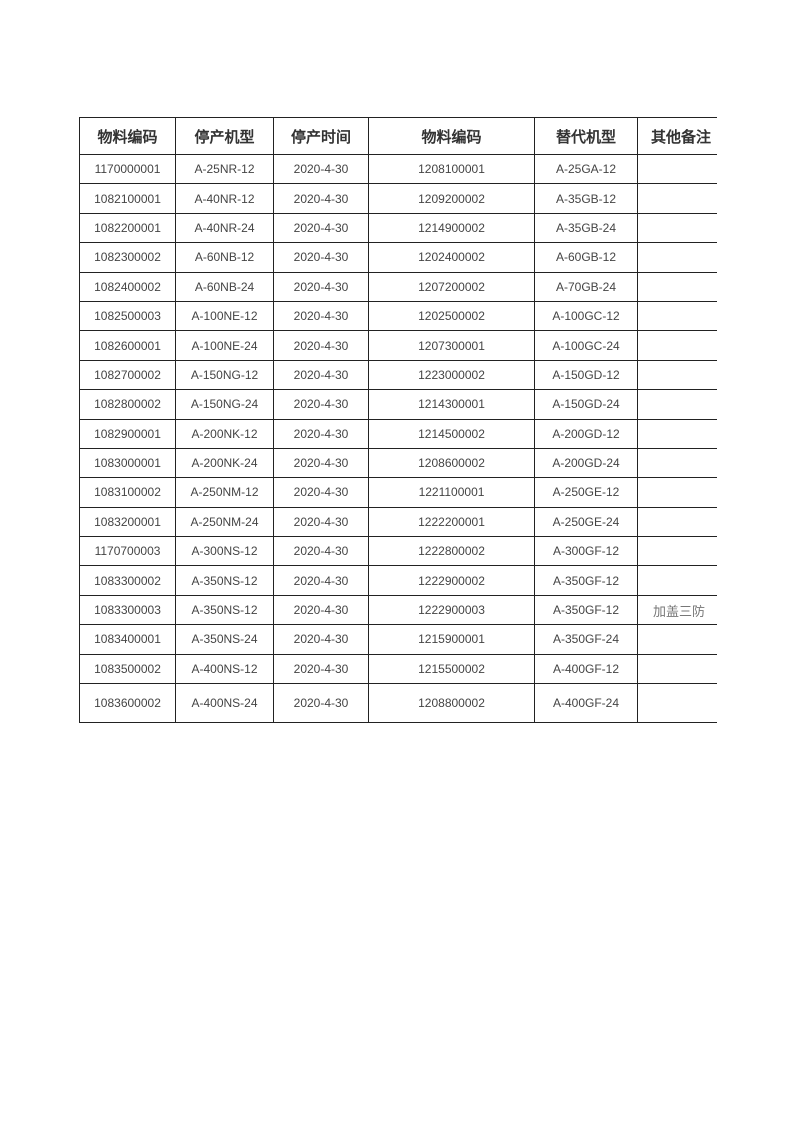 This screenshot has height=1122, width=793. What do you see at coordinates (127, 257) in the screenshot?
I see `cell-material-code: 1082300002` at bounding box center [127, 257].